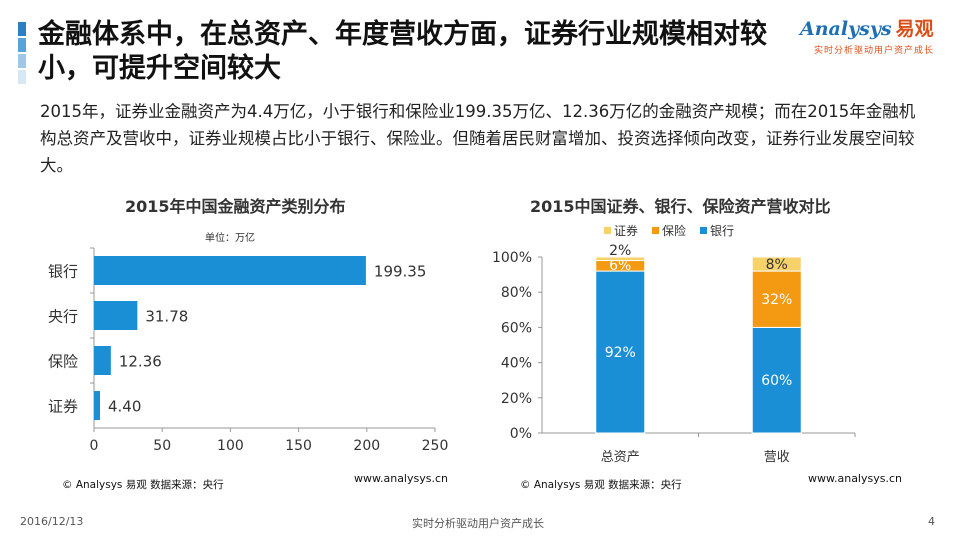 The width and height of the screenshot is (960, 540). Describe the element at coordinates (722, 231) in the screenshot. I see `legend-label-bank: 银行` at that location.